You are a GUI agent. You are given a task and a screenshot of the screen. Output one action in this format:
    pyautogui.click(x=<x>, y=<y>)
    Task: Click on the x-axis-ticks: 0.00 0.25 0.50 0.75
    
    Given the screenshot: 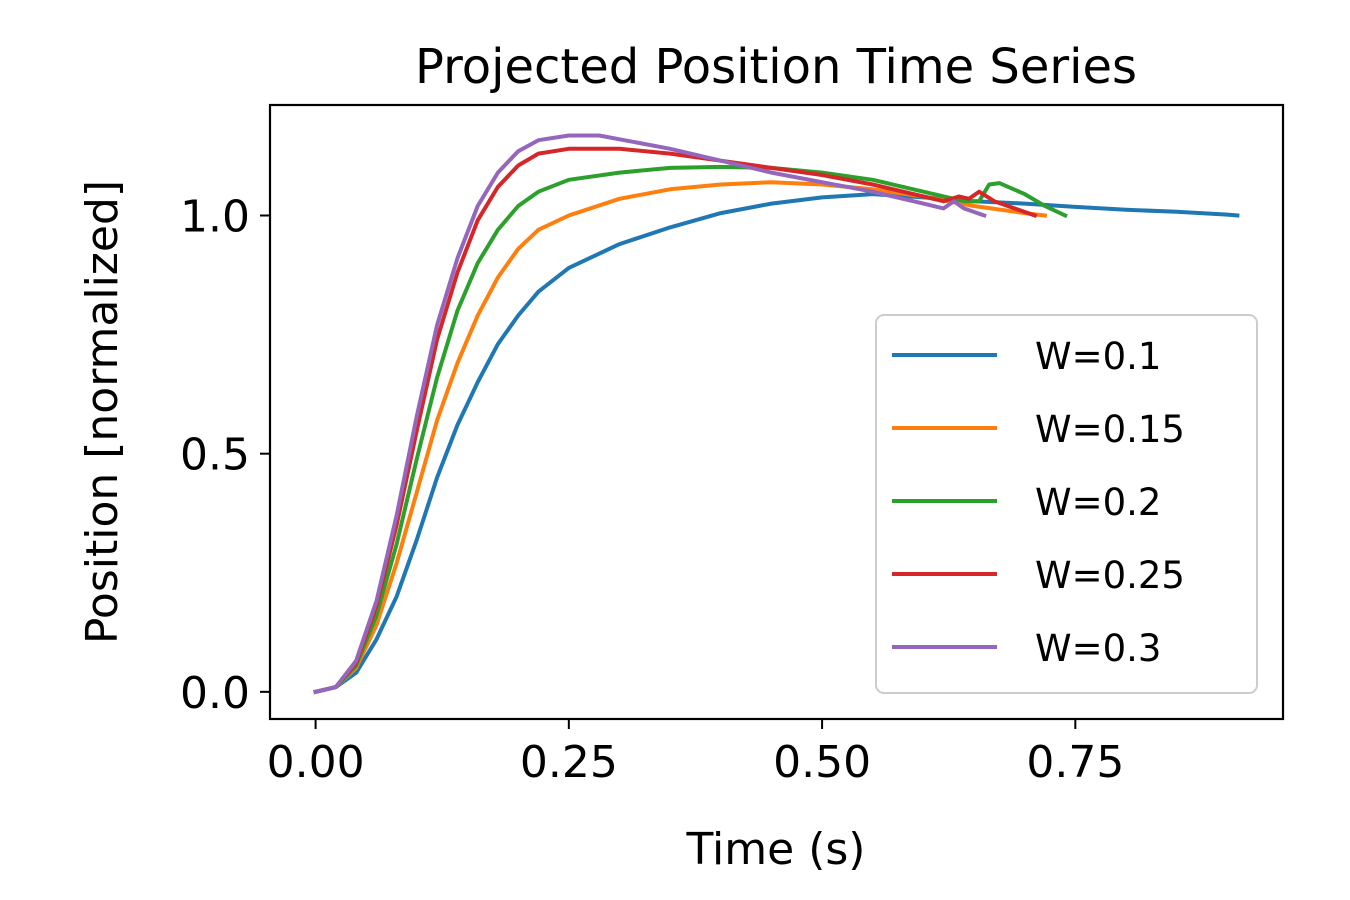 What is the action you would take?
    pyautogui.click(x=695, y=753)
    